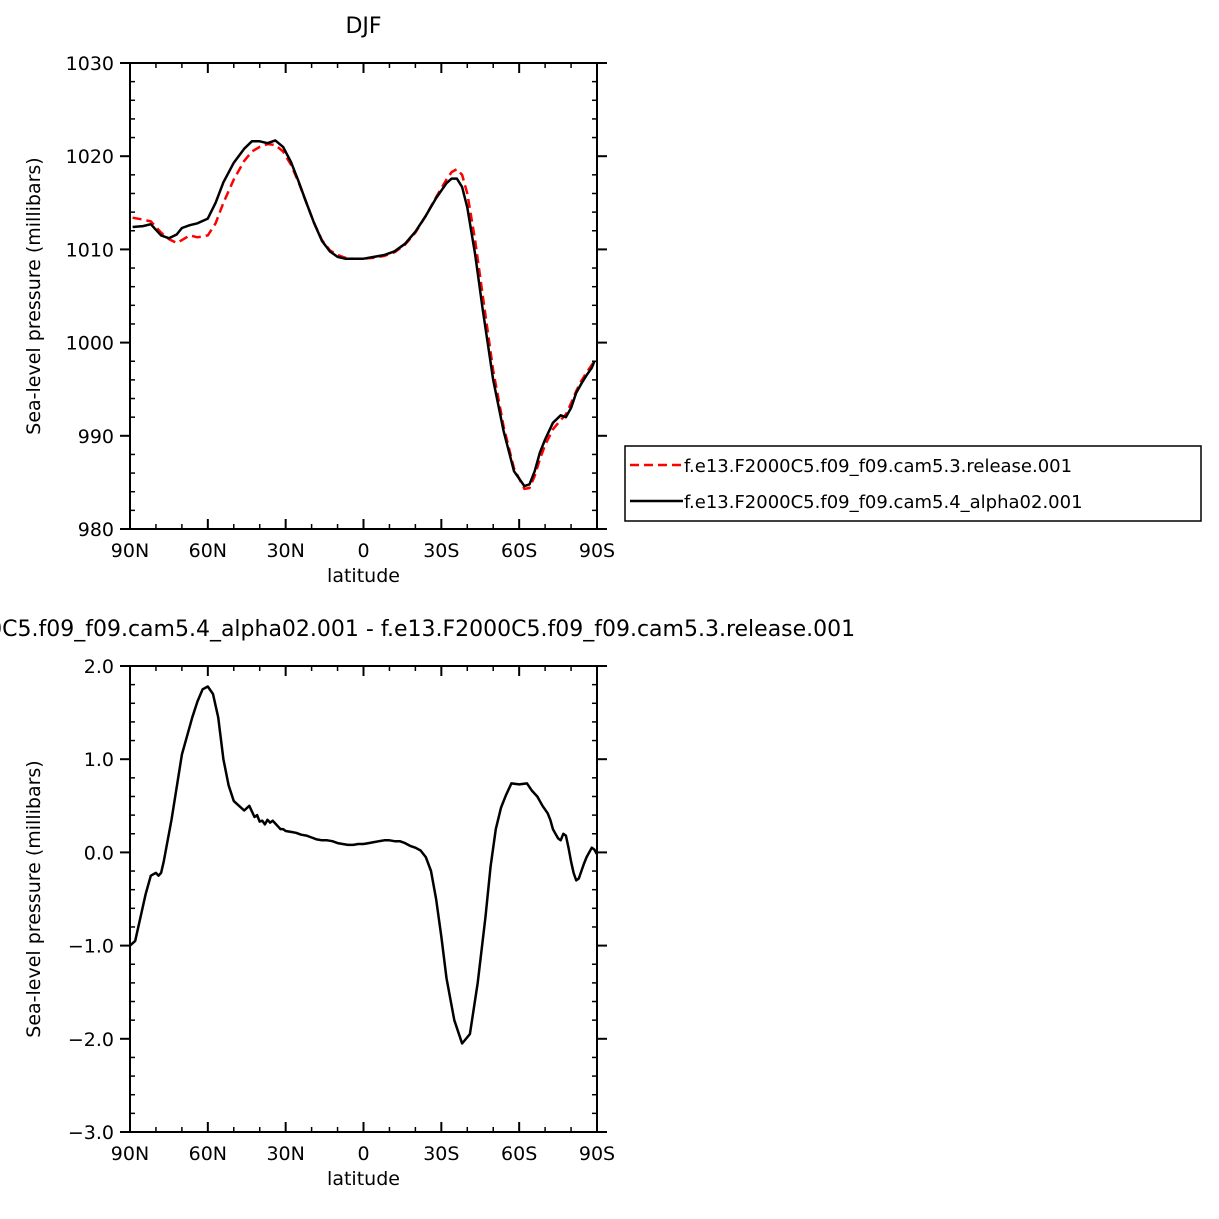 The width and height of the screenshot is (1219, 1219). I want to click on legend-box, so click(913, 483).